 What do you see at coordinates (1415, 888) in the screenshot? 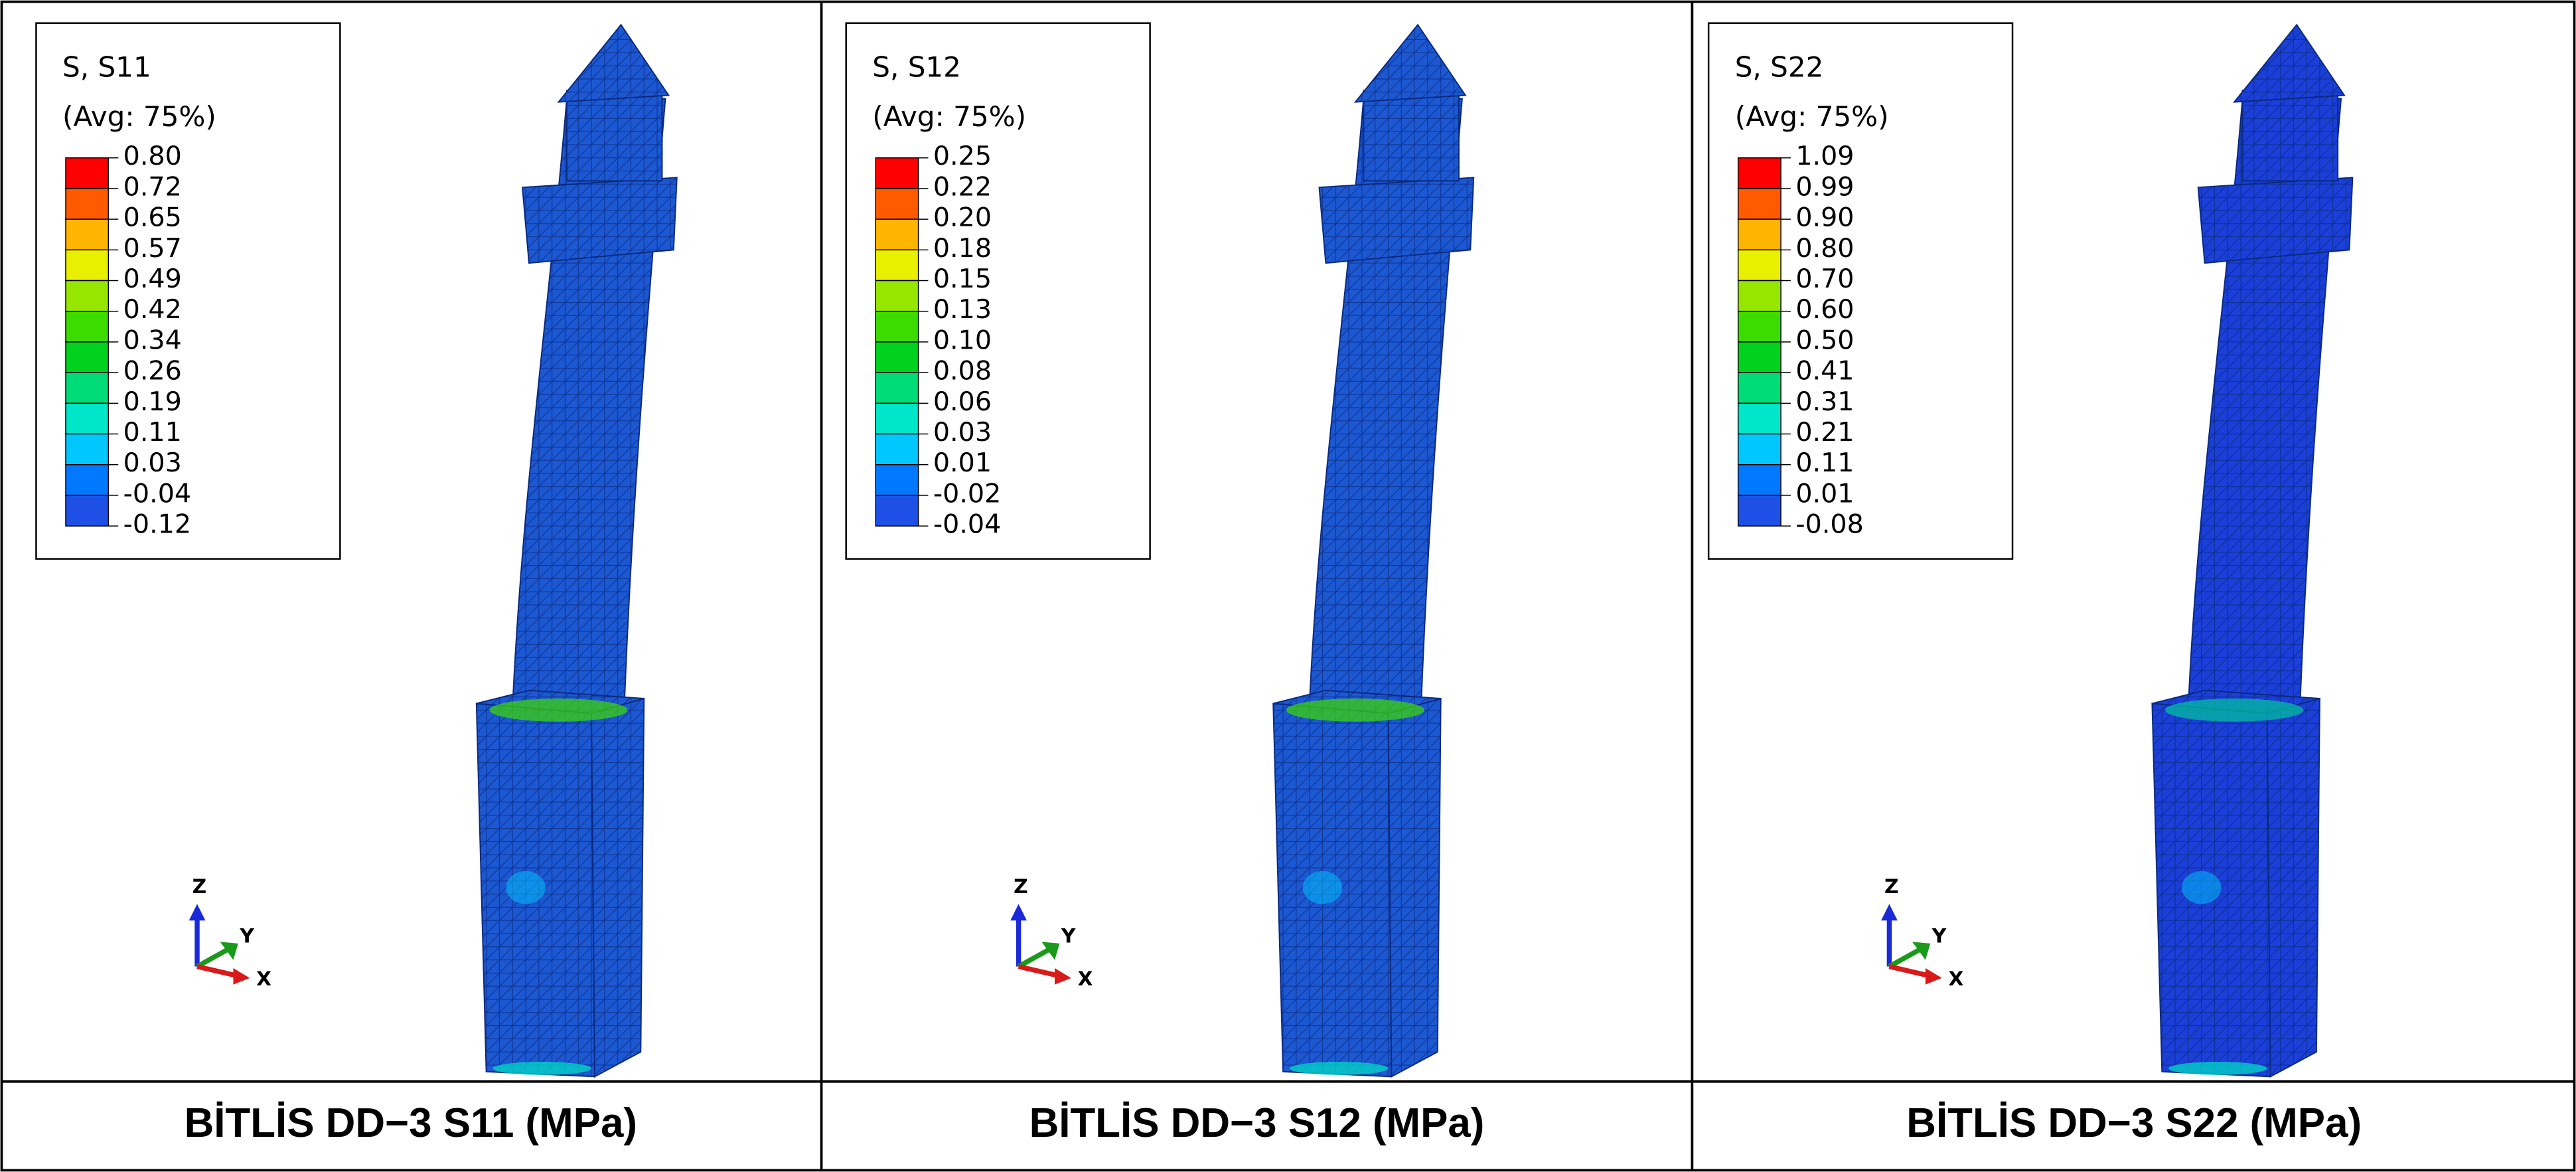
I see `base-side-mesh` at bounding box center [1415, 888].